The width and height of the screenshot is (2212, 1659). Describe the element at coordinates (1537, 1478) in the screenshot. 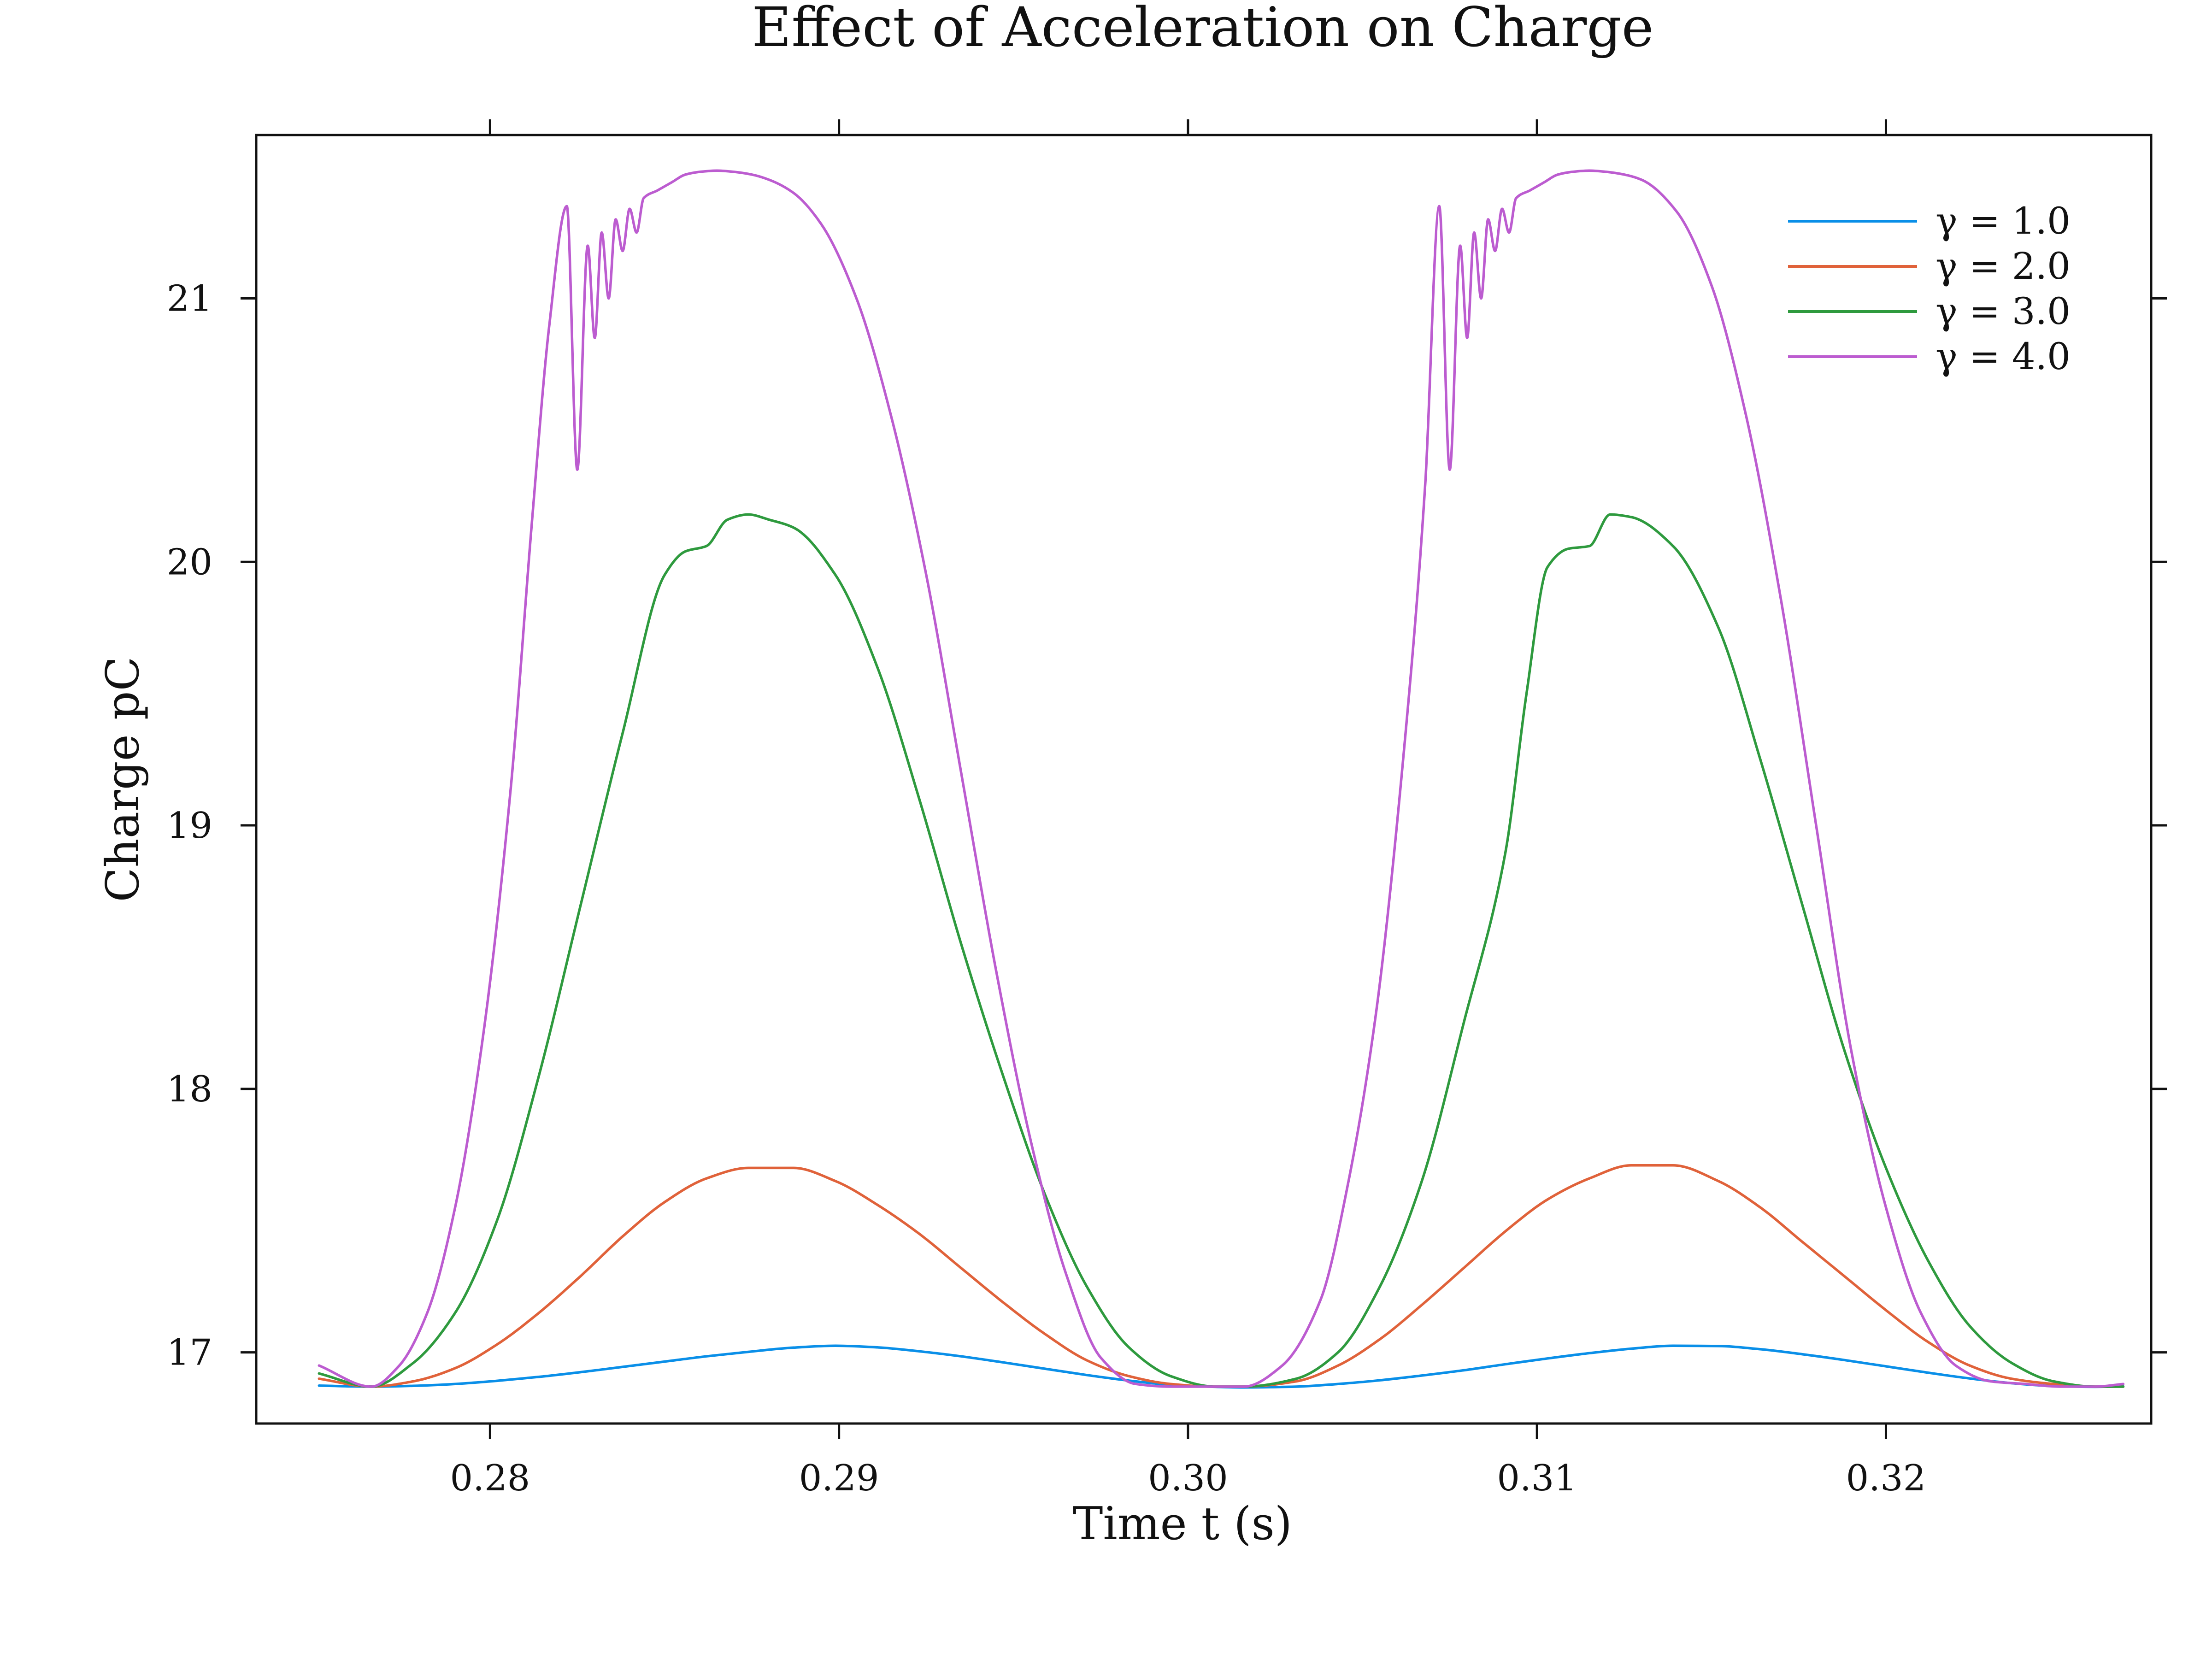

I see `x-tick-label: 0.31` at that location.